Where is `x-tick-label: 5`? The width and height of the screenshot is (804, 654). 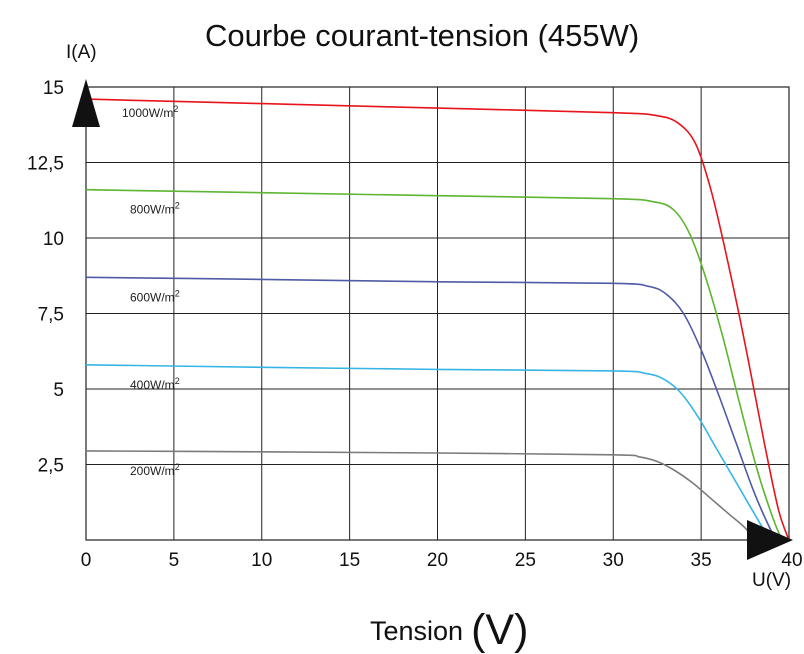 x-tick-label: 5 is located at coordinates (174, 560).